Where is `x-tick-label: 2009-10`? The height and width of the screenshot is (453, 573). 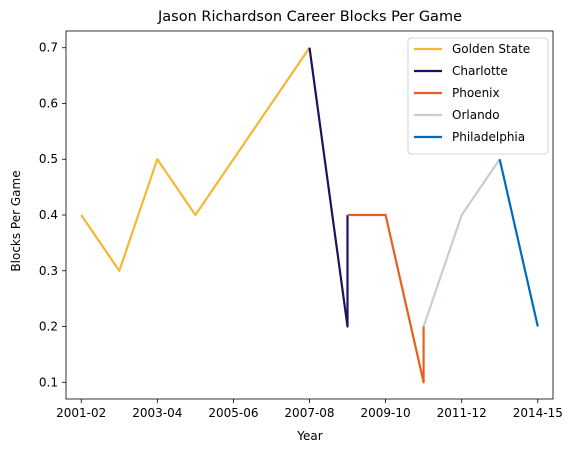
x-tick-label: 2009-10 is located at coordinates (386, 413).